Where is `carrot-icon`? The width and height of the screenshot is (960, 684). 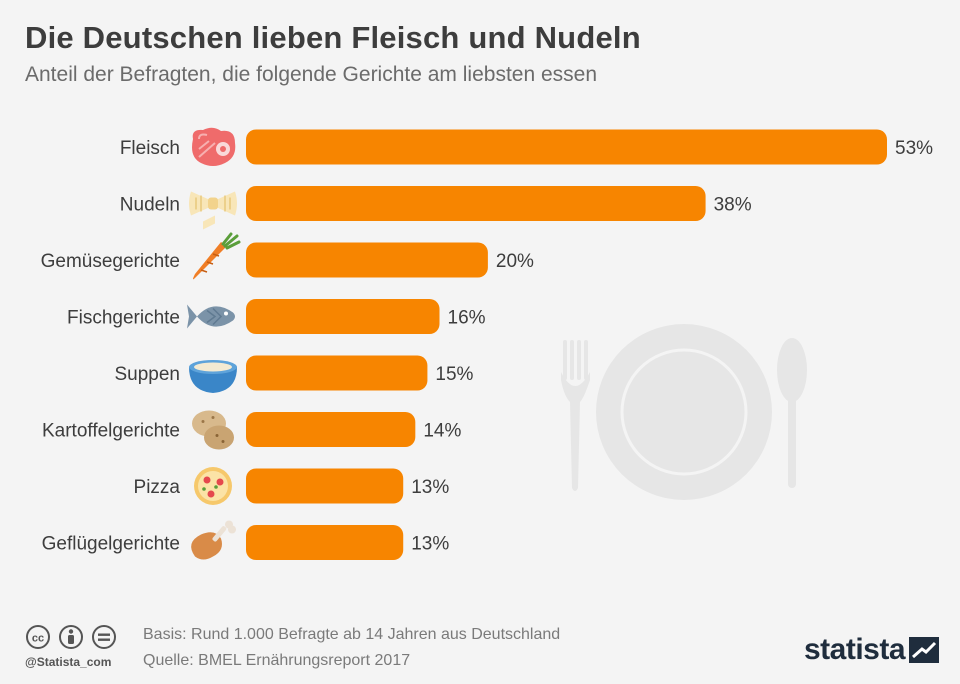
carrot-icon is located at coordinates (216, 256).